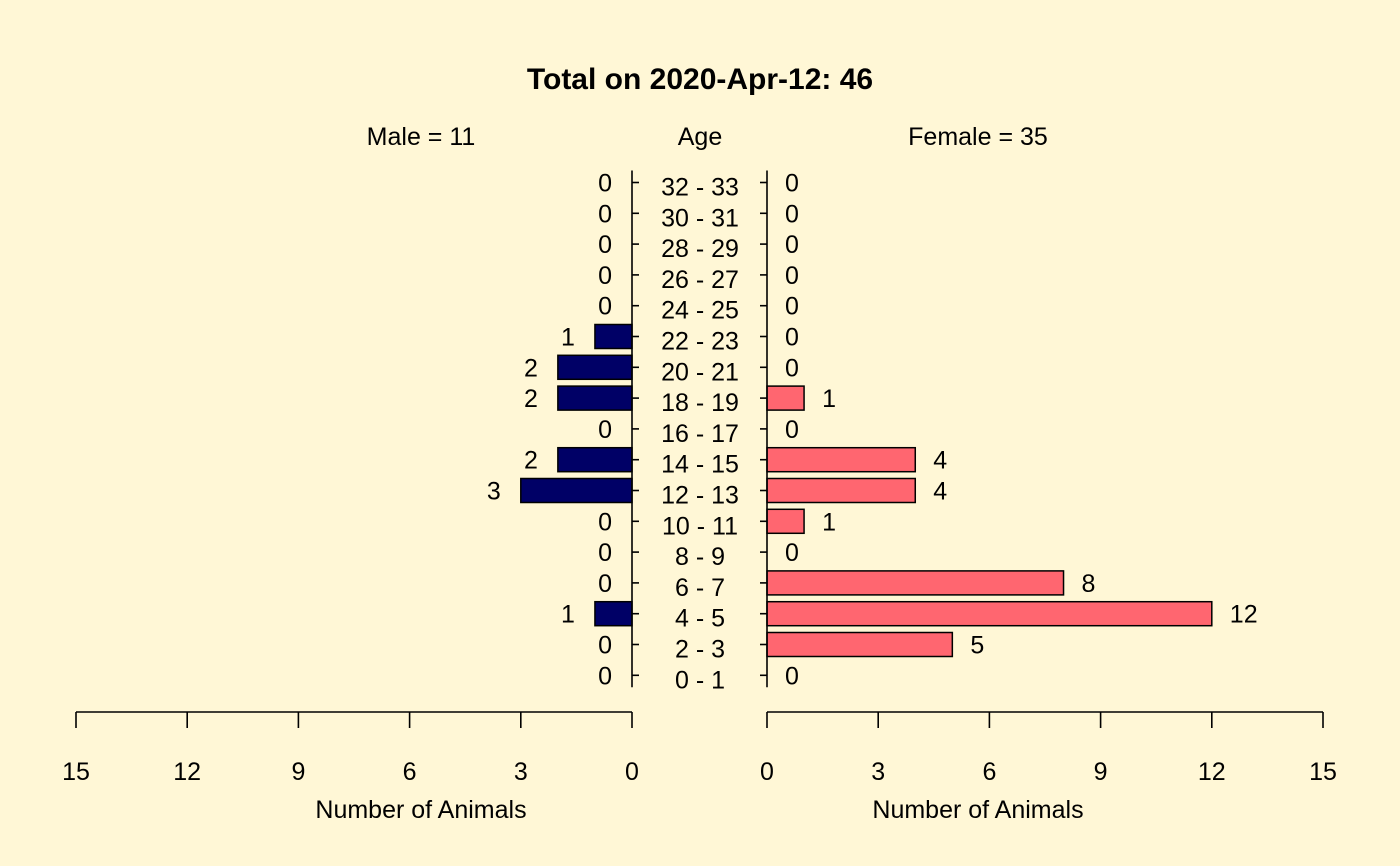 This screenshot has height=866, width=1400. What do you see at coordinates (1089, 584) in the screenshot?
I see `female-value-label: 8` at bounding box center [1089, 584].